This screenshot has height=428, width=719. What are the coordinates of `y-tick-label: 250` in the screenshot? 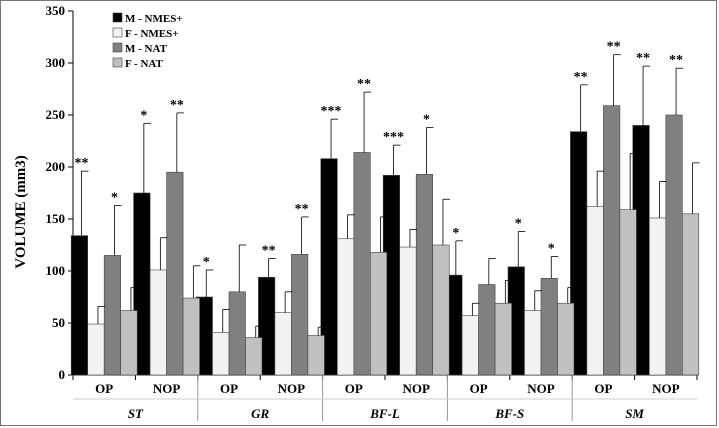 It's located at (56, 114).